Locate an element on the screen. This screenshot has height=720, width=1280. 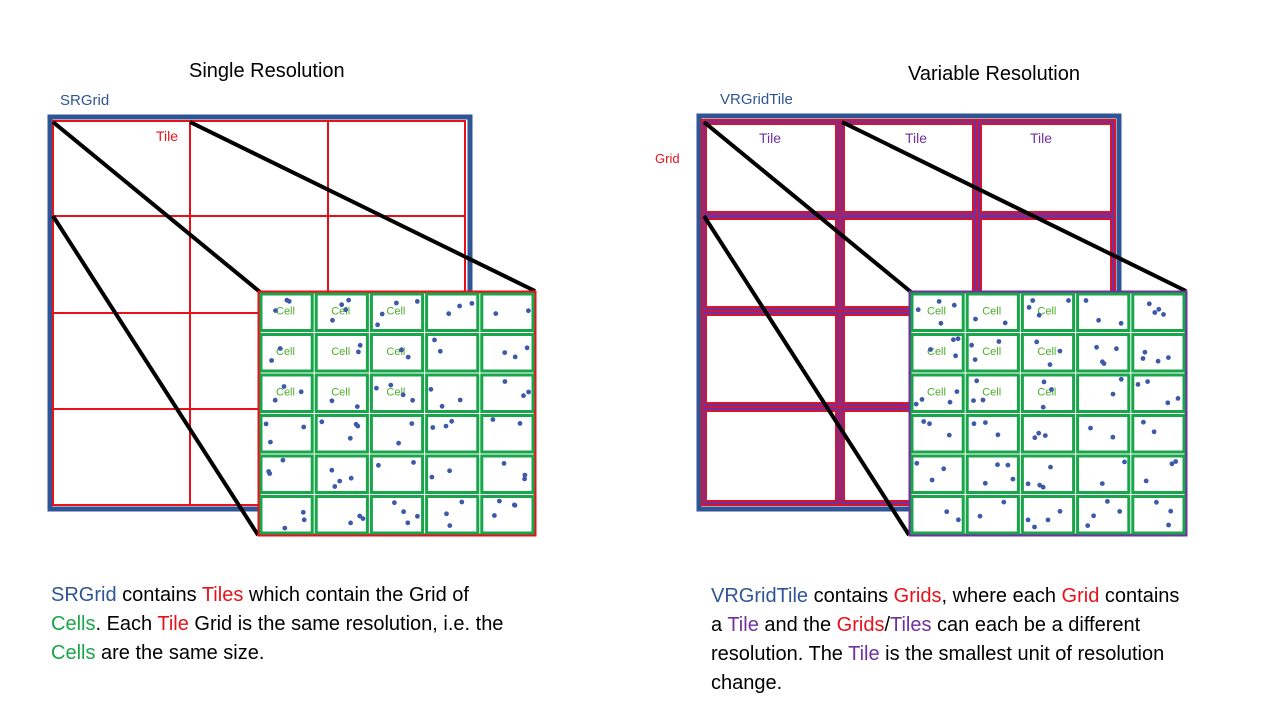
caption-segment: contains is located at coordinates (159, 595).